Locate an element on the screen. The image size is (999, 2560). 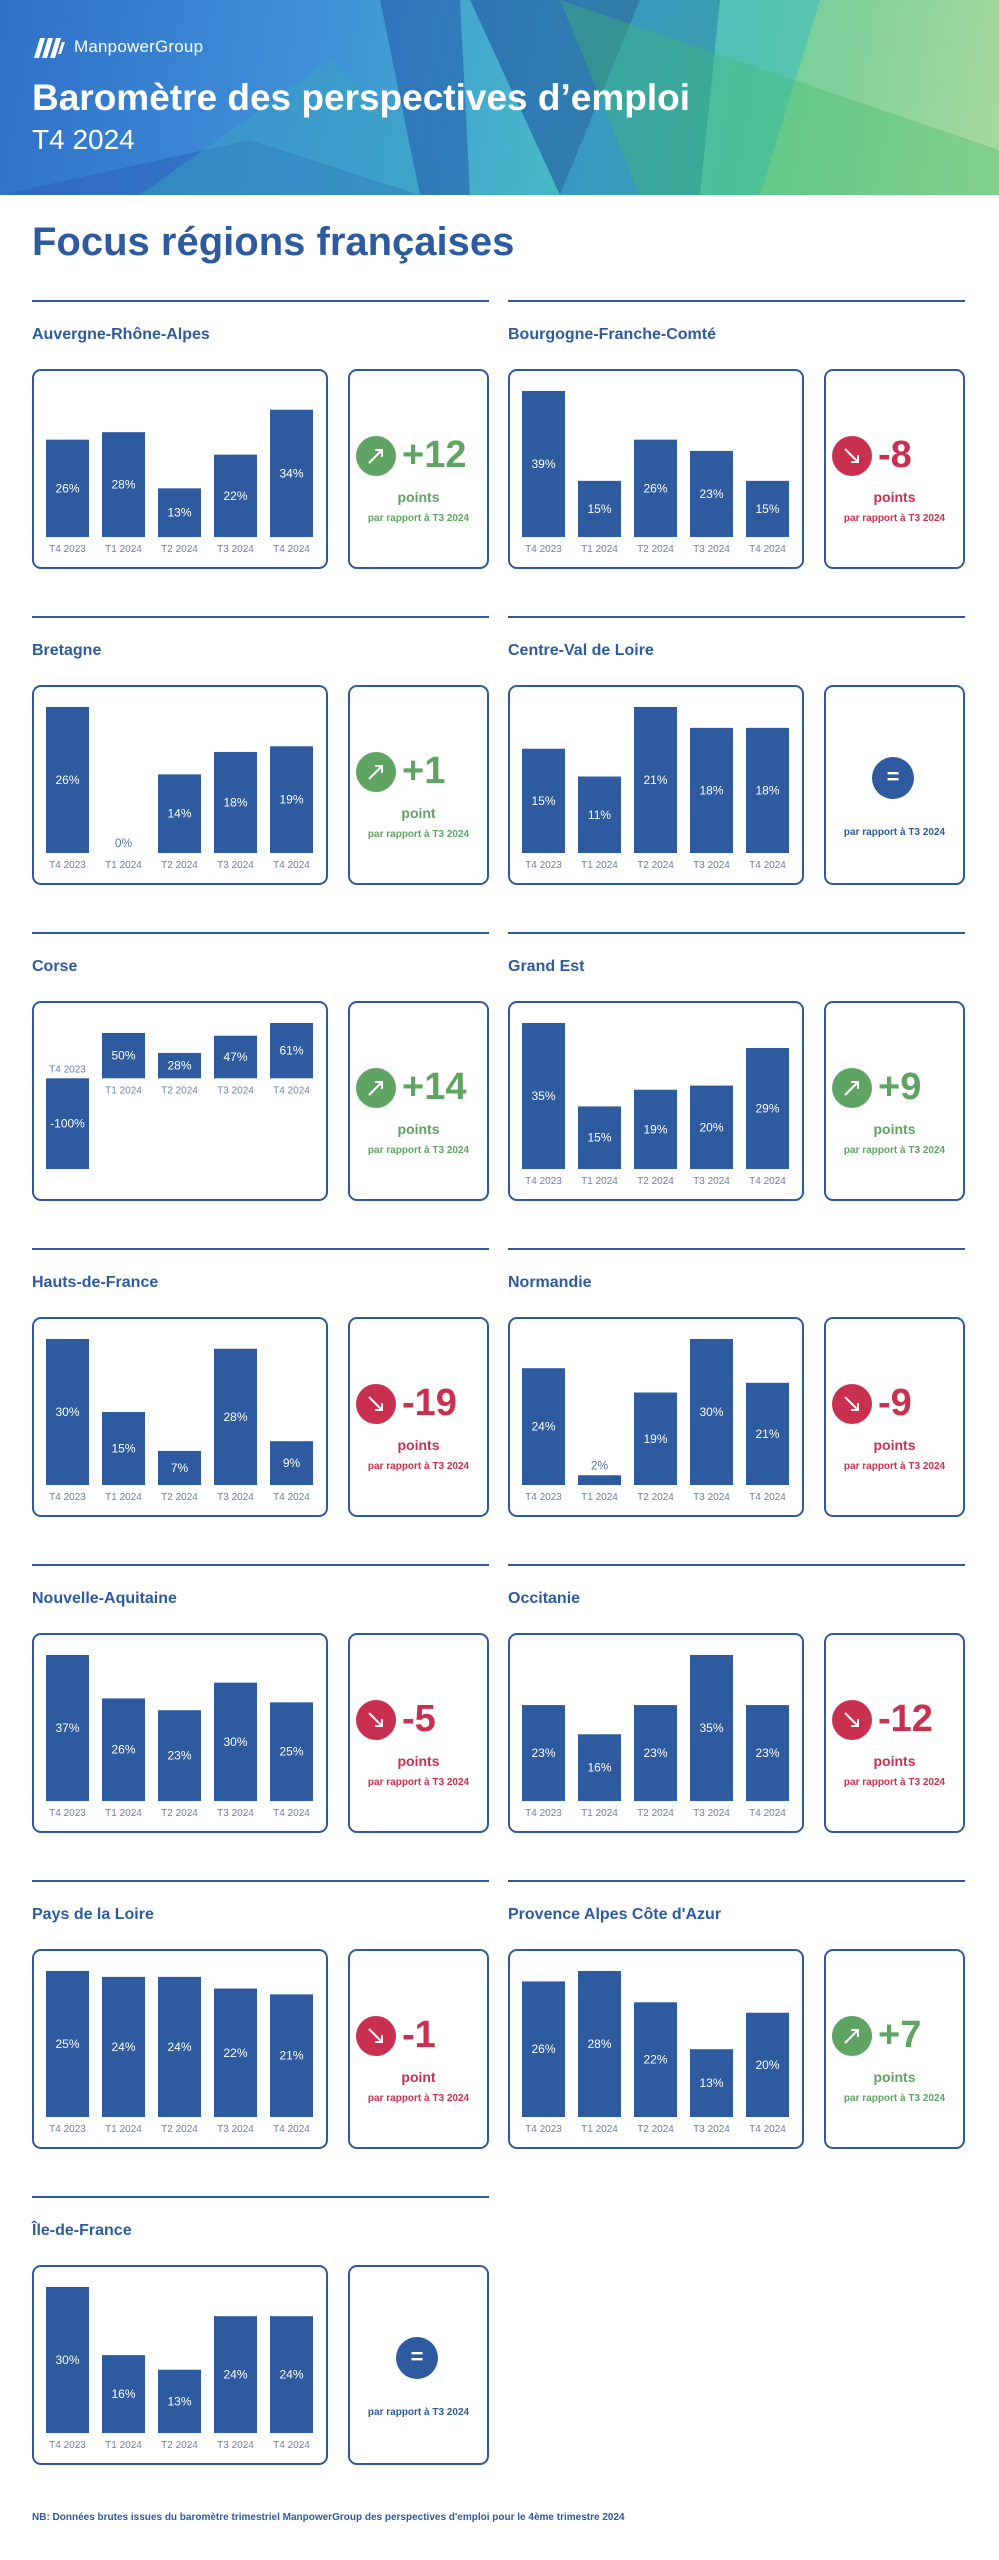
bar-value-label: 13% is located at coordinates (179, 2401).